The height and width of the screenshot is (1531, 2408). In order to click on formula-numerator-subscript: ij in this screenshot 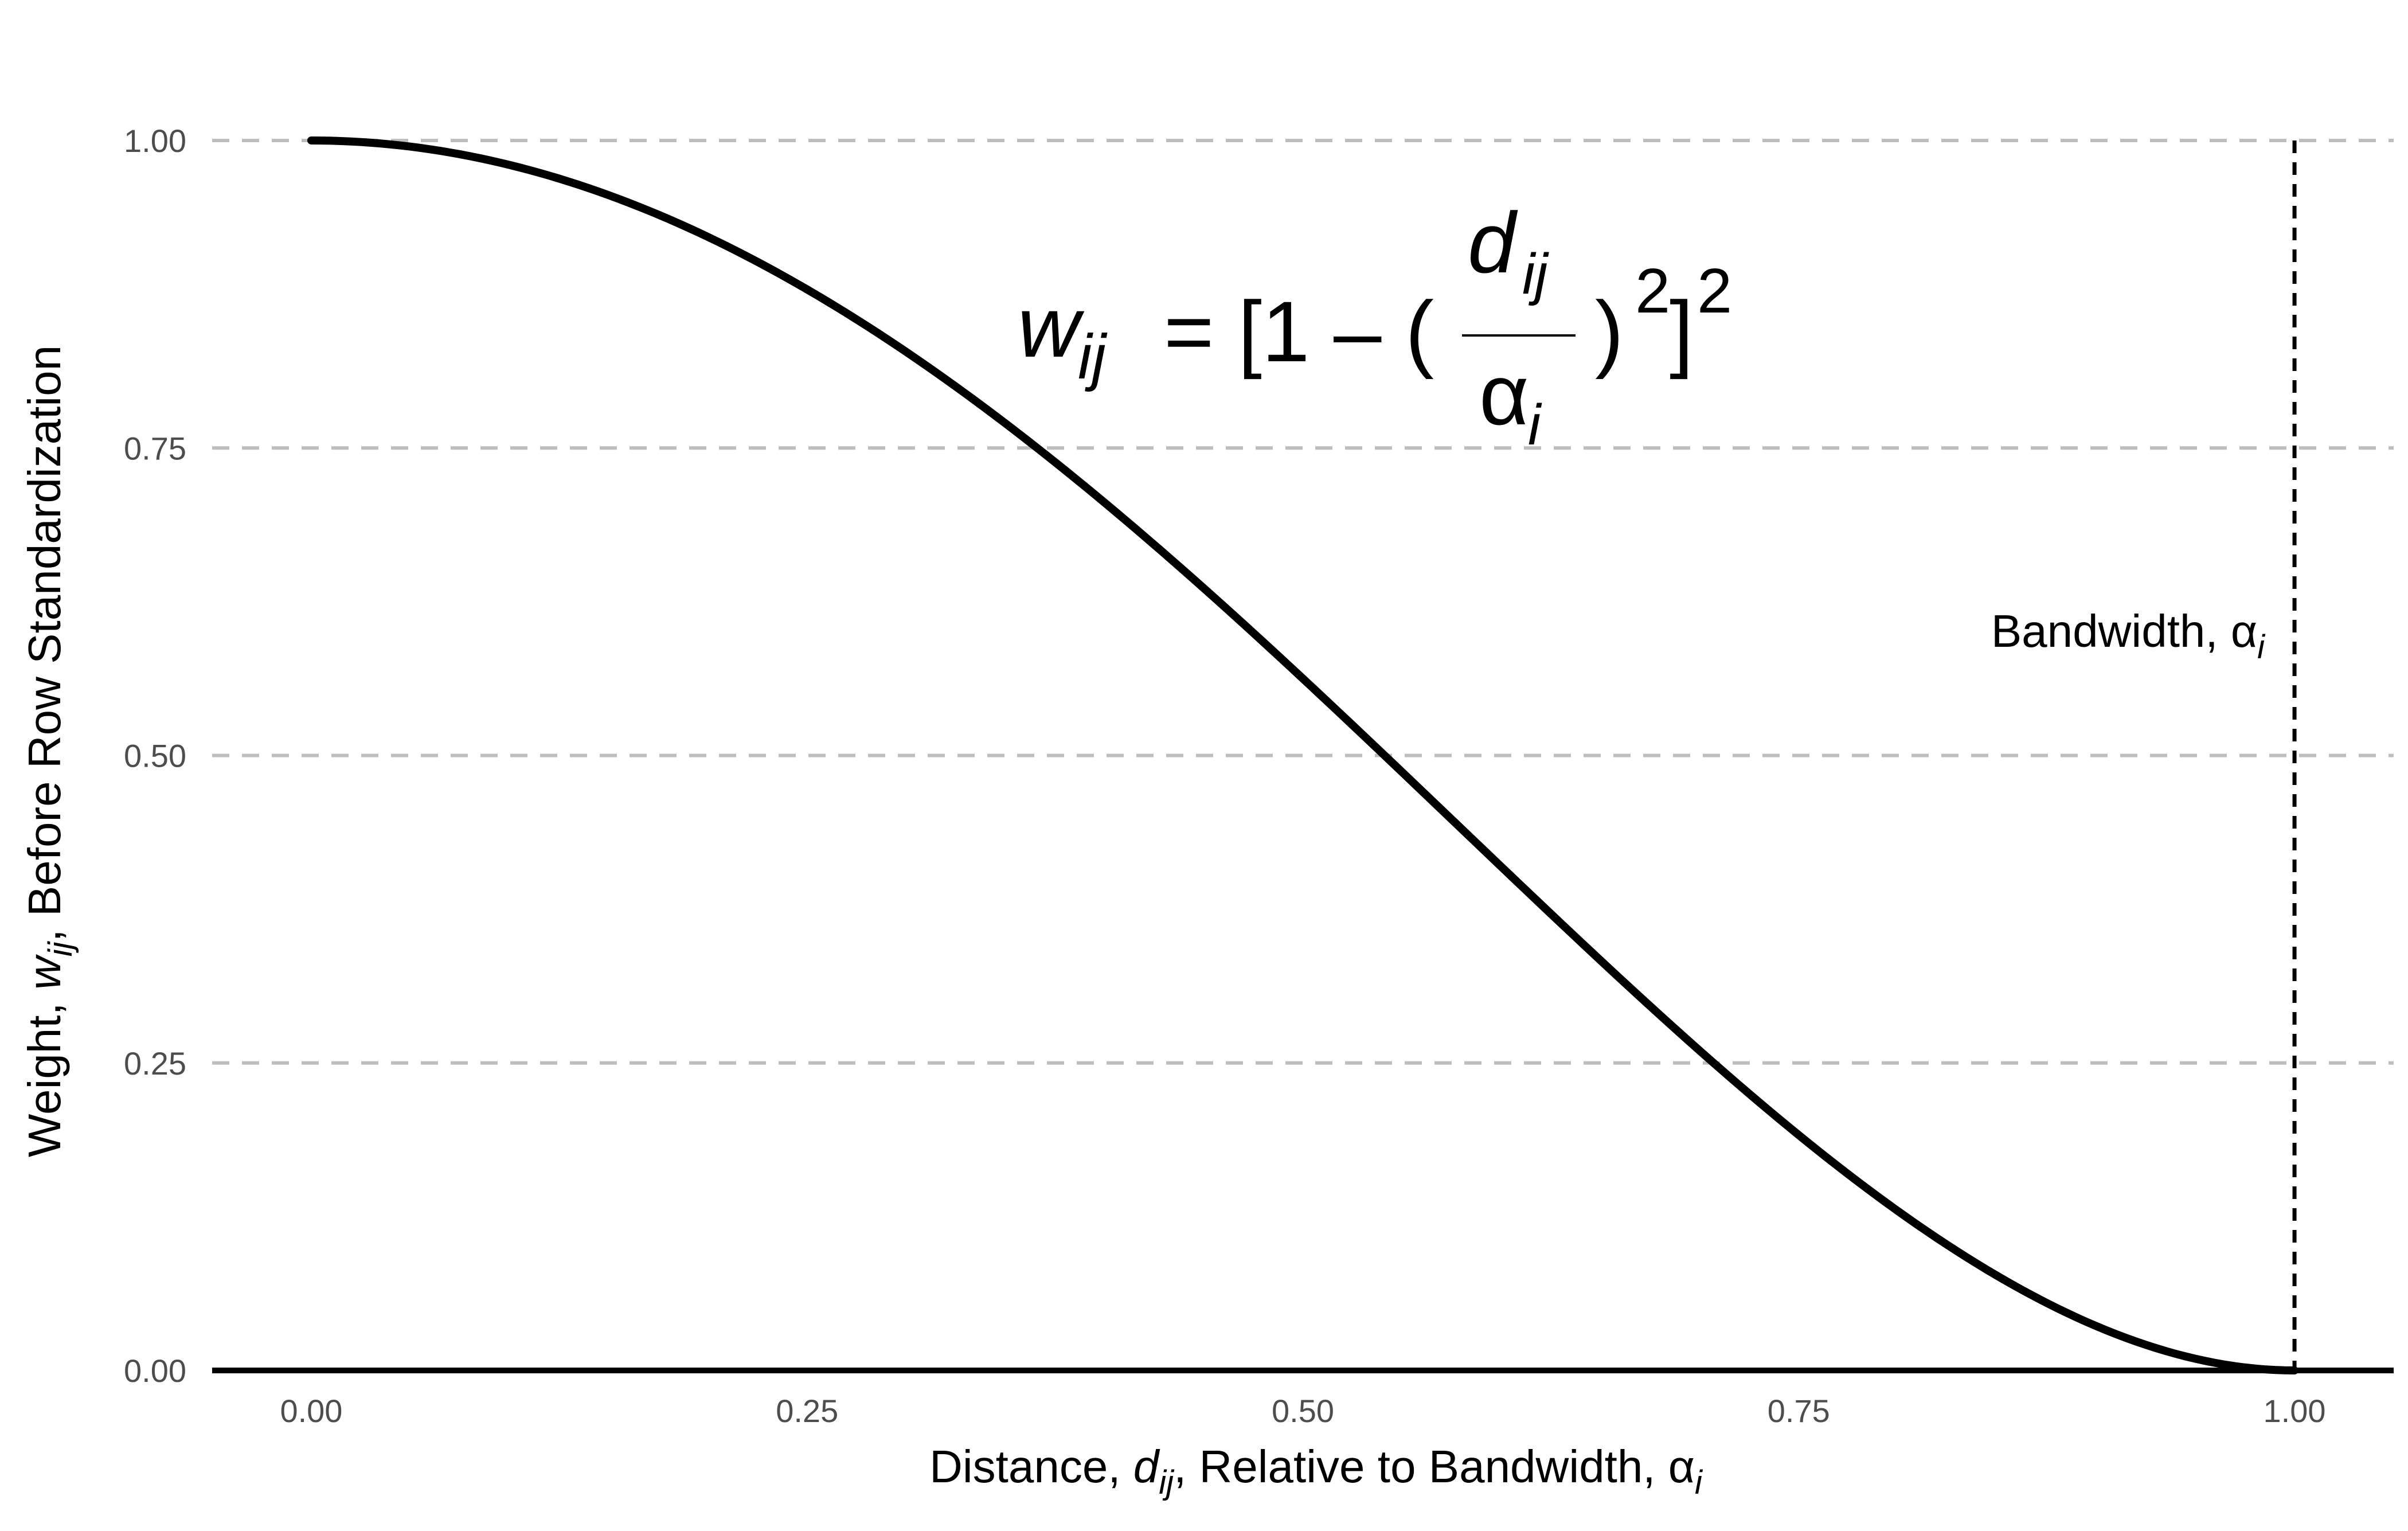, I will do `click(1535, 274)`.